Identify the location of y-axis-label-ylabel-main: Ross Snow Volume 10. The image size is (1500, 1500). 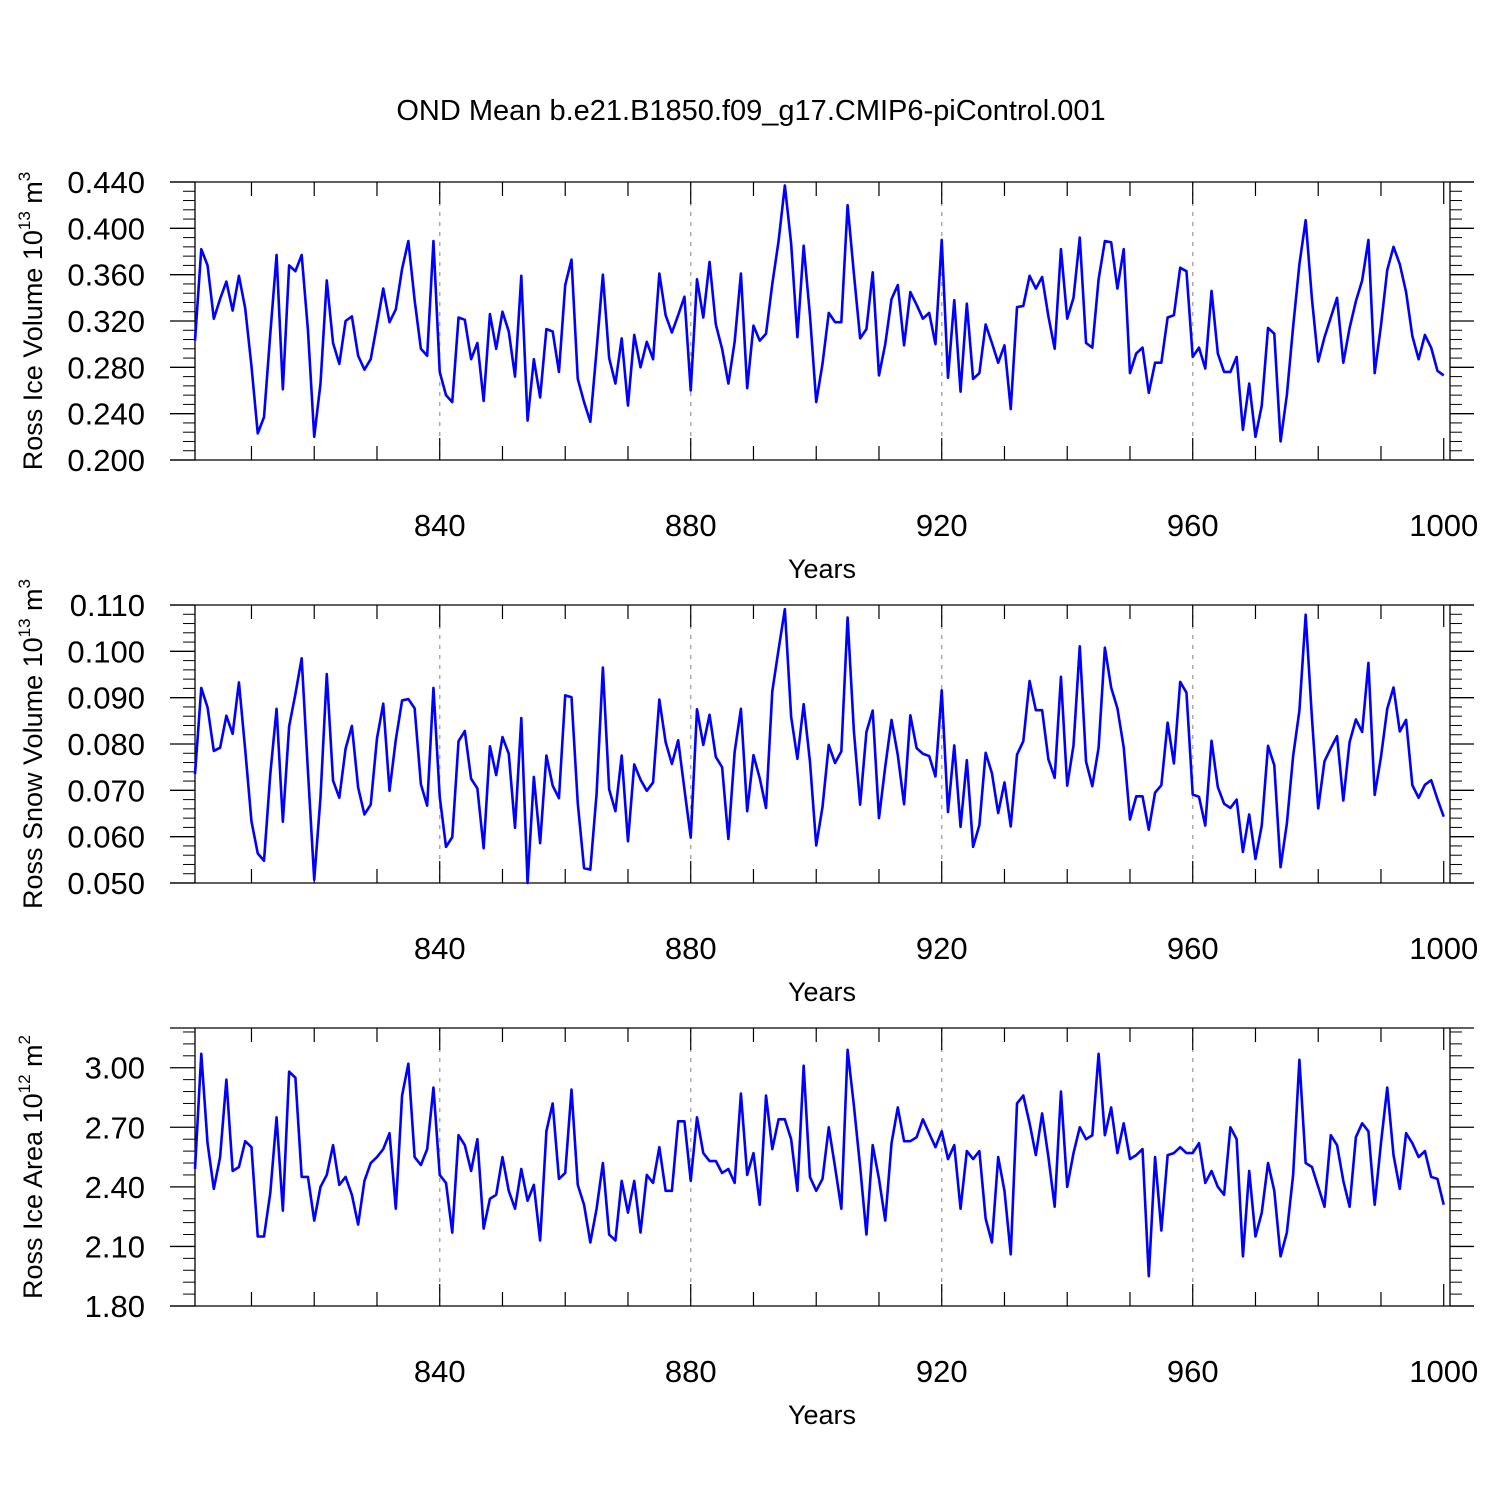
(33, 773).